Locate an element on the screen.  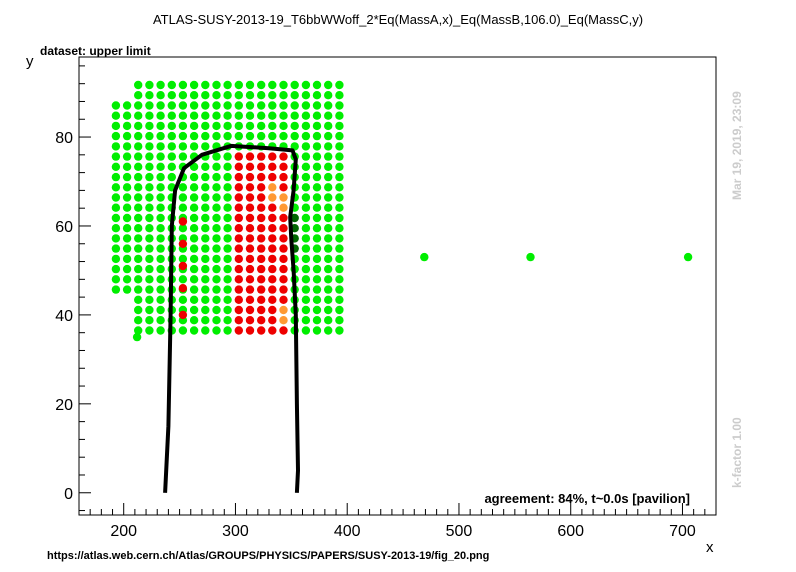
x-tick-label: 700 is located at coordinates (682, 531).